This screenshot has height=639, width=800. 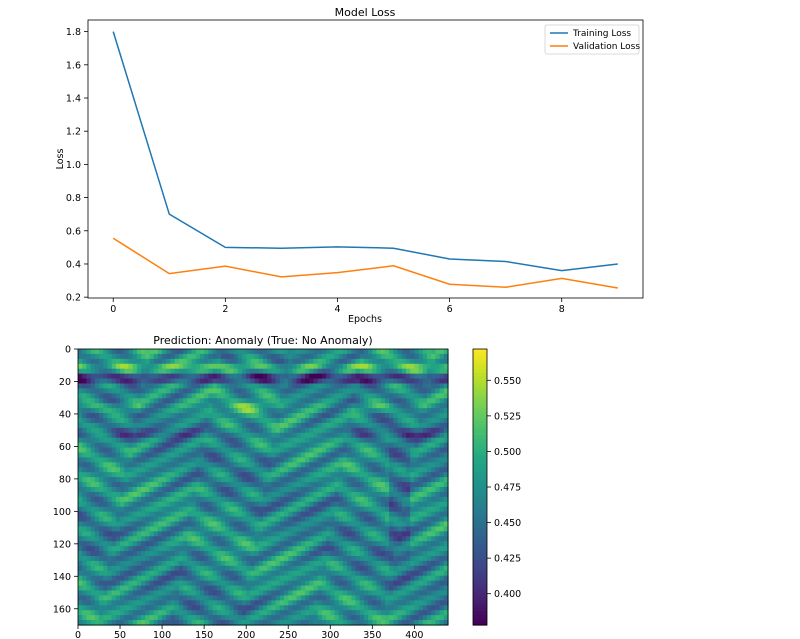 I want to click on loss-x-tick-label: 8, so click(x=562, y=309).